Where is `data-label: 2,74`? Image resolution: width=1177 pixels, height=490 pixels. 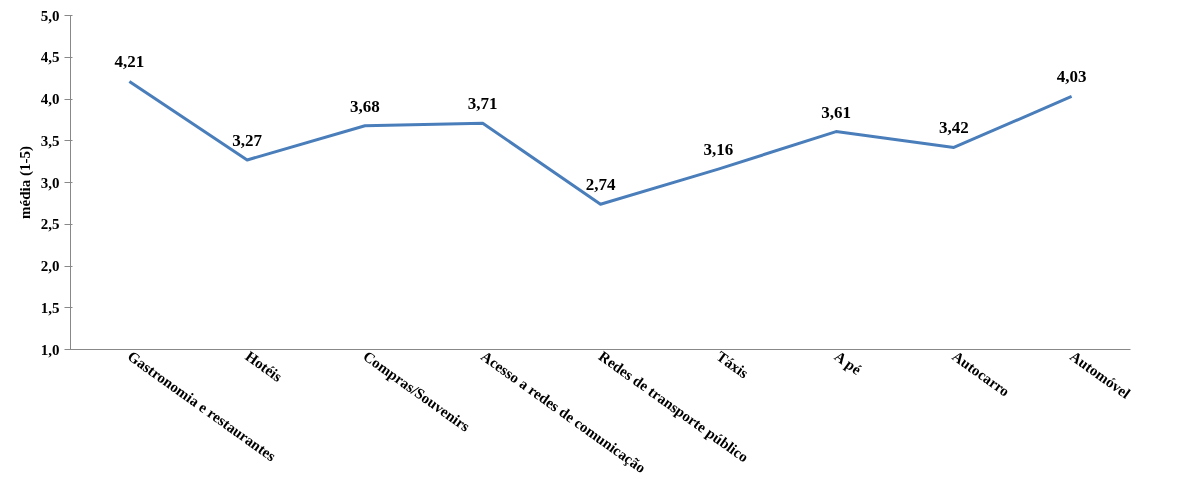
data-label: 2,74 is located at coordinates (600, 185).